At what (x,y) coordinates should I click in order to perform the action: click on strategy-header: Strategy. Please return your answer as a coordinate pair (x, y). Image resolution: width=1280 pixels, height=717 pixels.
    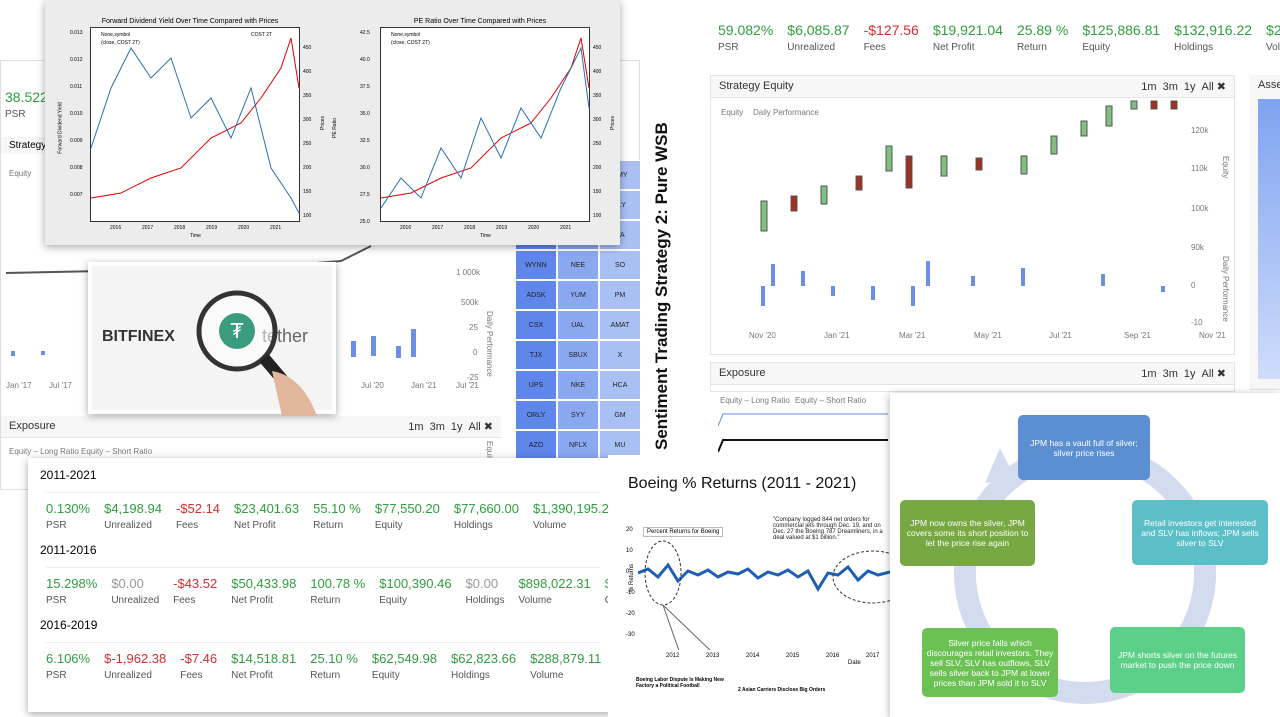
    Looking at the image, I should click on (23, 145).